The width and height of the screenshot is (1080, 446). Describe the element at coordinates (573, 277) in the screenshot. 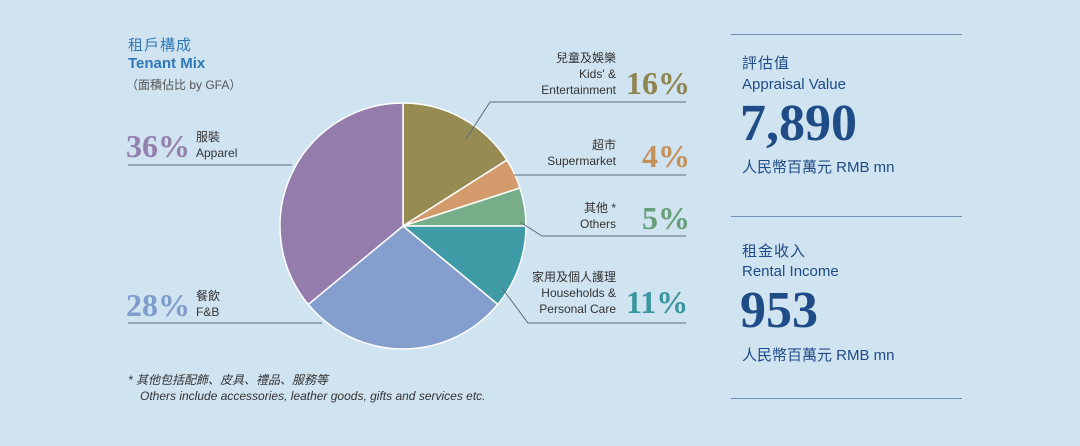

I see `label-households-cn: 家用及個人護理` at that location.